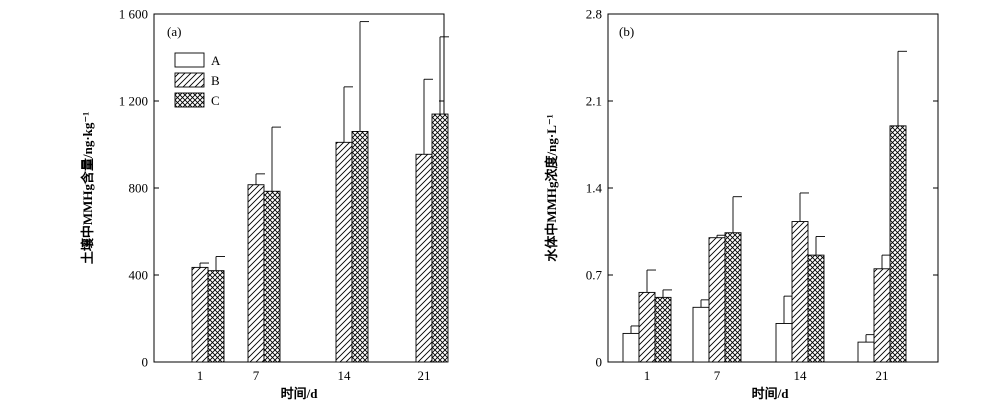 This screenshot has height=411, width=1000. What do you see at coordinates (189, 100) in the screenshot?
I see `legend-swatch-C` at bounding box center [189, 100].